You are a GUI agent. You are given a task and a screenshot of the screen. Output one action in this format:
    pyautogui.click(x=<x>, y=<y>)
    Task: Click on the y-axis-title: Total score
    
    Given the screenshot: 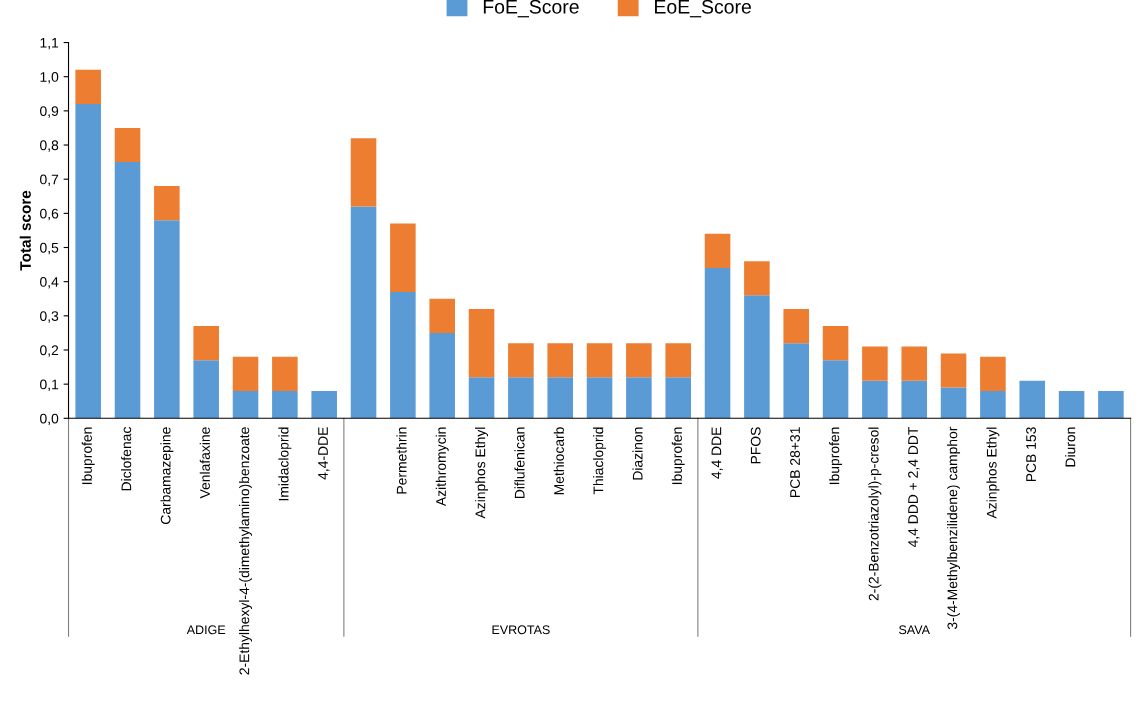 What is the action you would take?
    pyautogui.click(x=25, y=230)
    